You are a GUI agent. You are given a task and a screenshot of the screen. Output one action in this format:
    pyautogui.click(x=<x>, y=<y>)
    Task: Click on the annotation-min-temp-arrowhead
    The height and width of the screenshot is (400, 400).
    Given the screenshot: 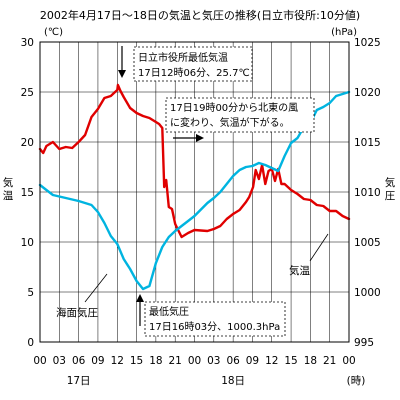 What is the action you would take?
    pyautogui.click(x=122, y=74)
    